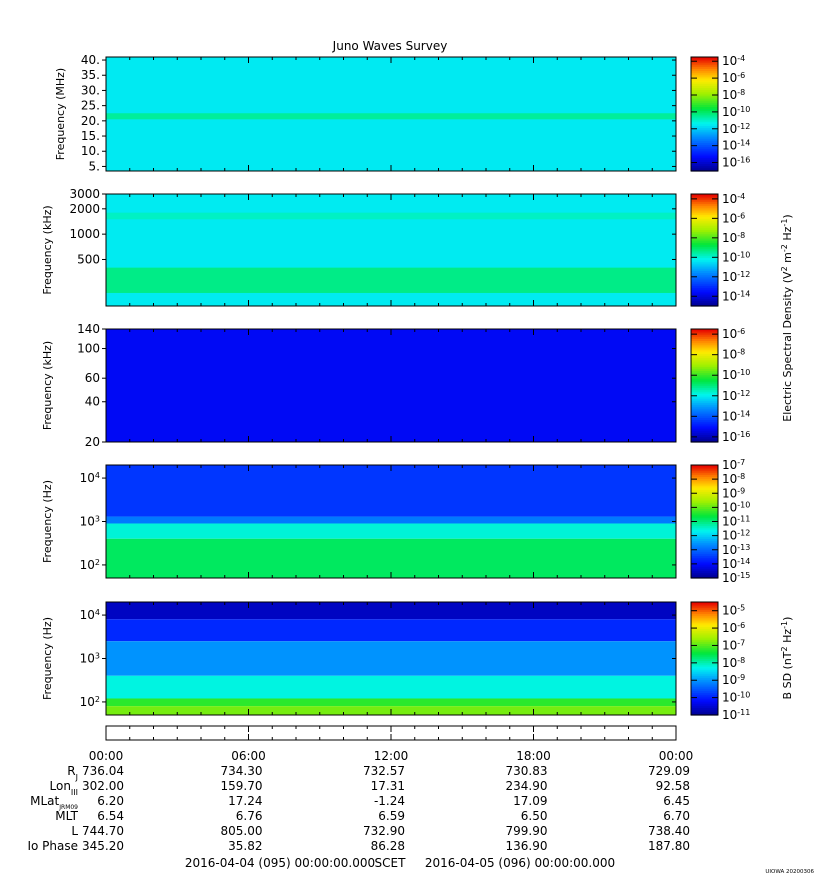 Image resolution: width=815 pixels, height=880 pixels. Describe the element at coordinates (72, 773) in the screenshot. I see `ephemeris-row-label: RJ` at that location.